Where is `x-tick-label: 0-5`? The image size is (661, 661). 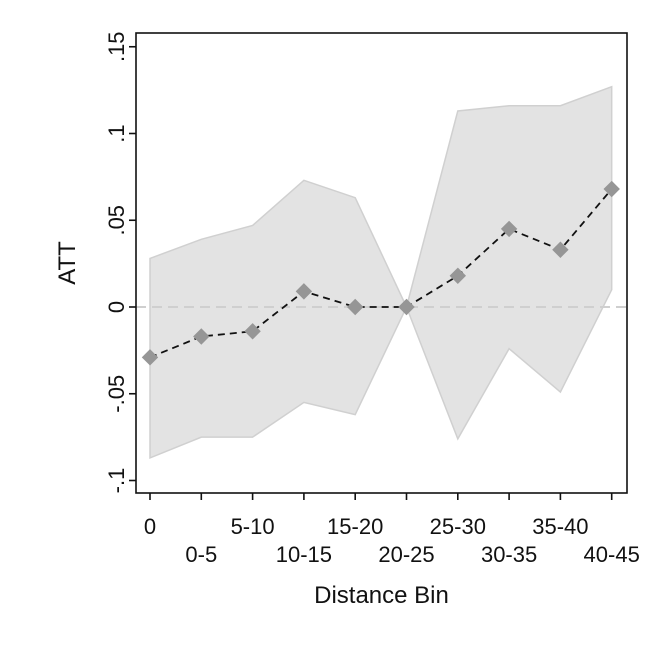 x-tick-label: 0-5 is located at coordinates (201, 554).